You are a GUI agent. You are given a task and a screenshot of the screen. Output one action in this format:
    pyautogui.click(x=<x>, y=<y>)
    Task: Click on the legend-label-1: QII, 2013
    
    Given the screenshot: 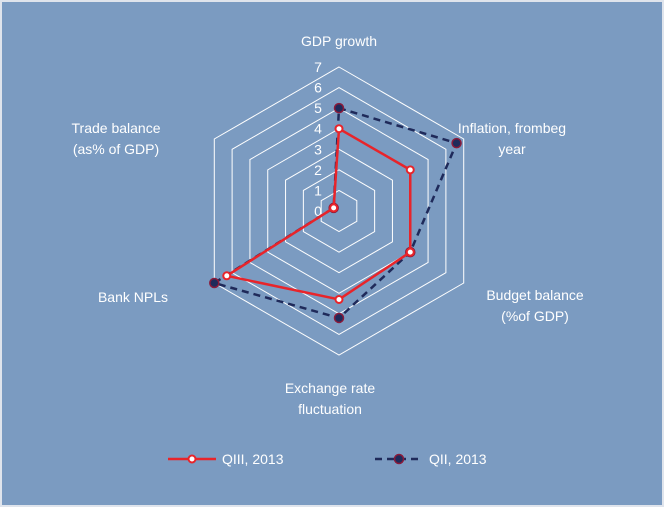 What is the action you would take?
    pyautogui.click(x=458, y=459)
    